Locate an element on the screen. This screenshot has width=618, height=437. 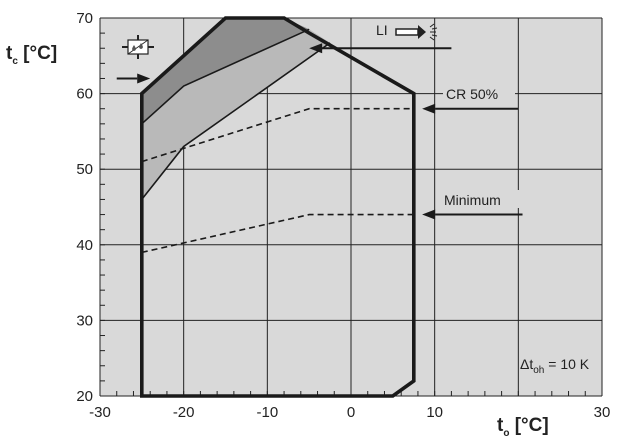
x-tick-label: -20 is located at coordinates (184, 412).